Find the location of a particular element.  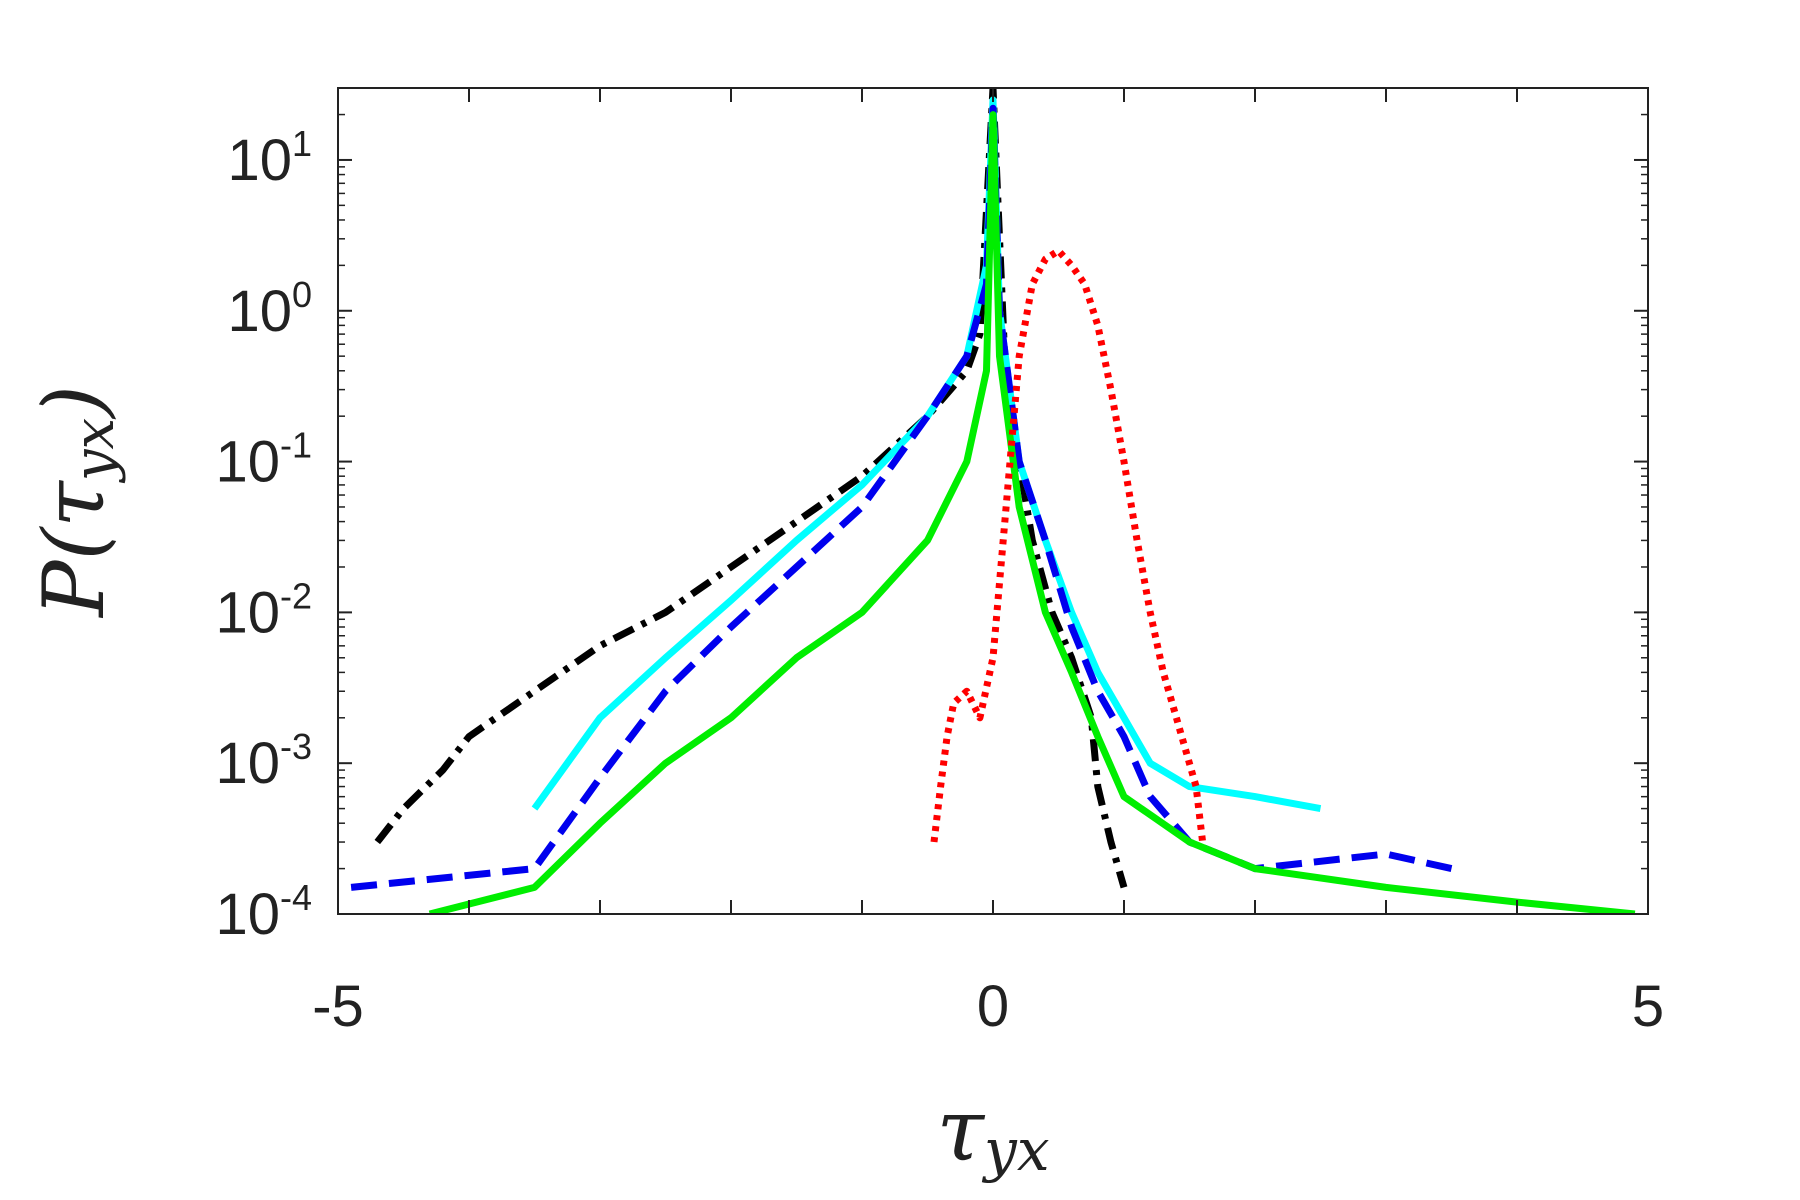

y-tick-label-exponent: 0 is located at coordinates (302, 294).